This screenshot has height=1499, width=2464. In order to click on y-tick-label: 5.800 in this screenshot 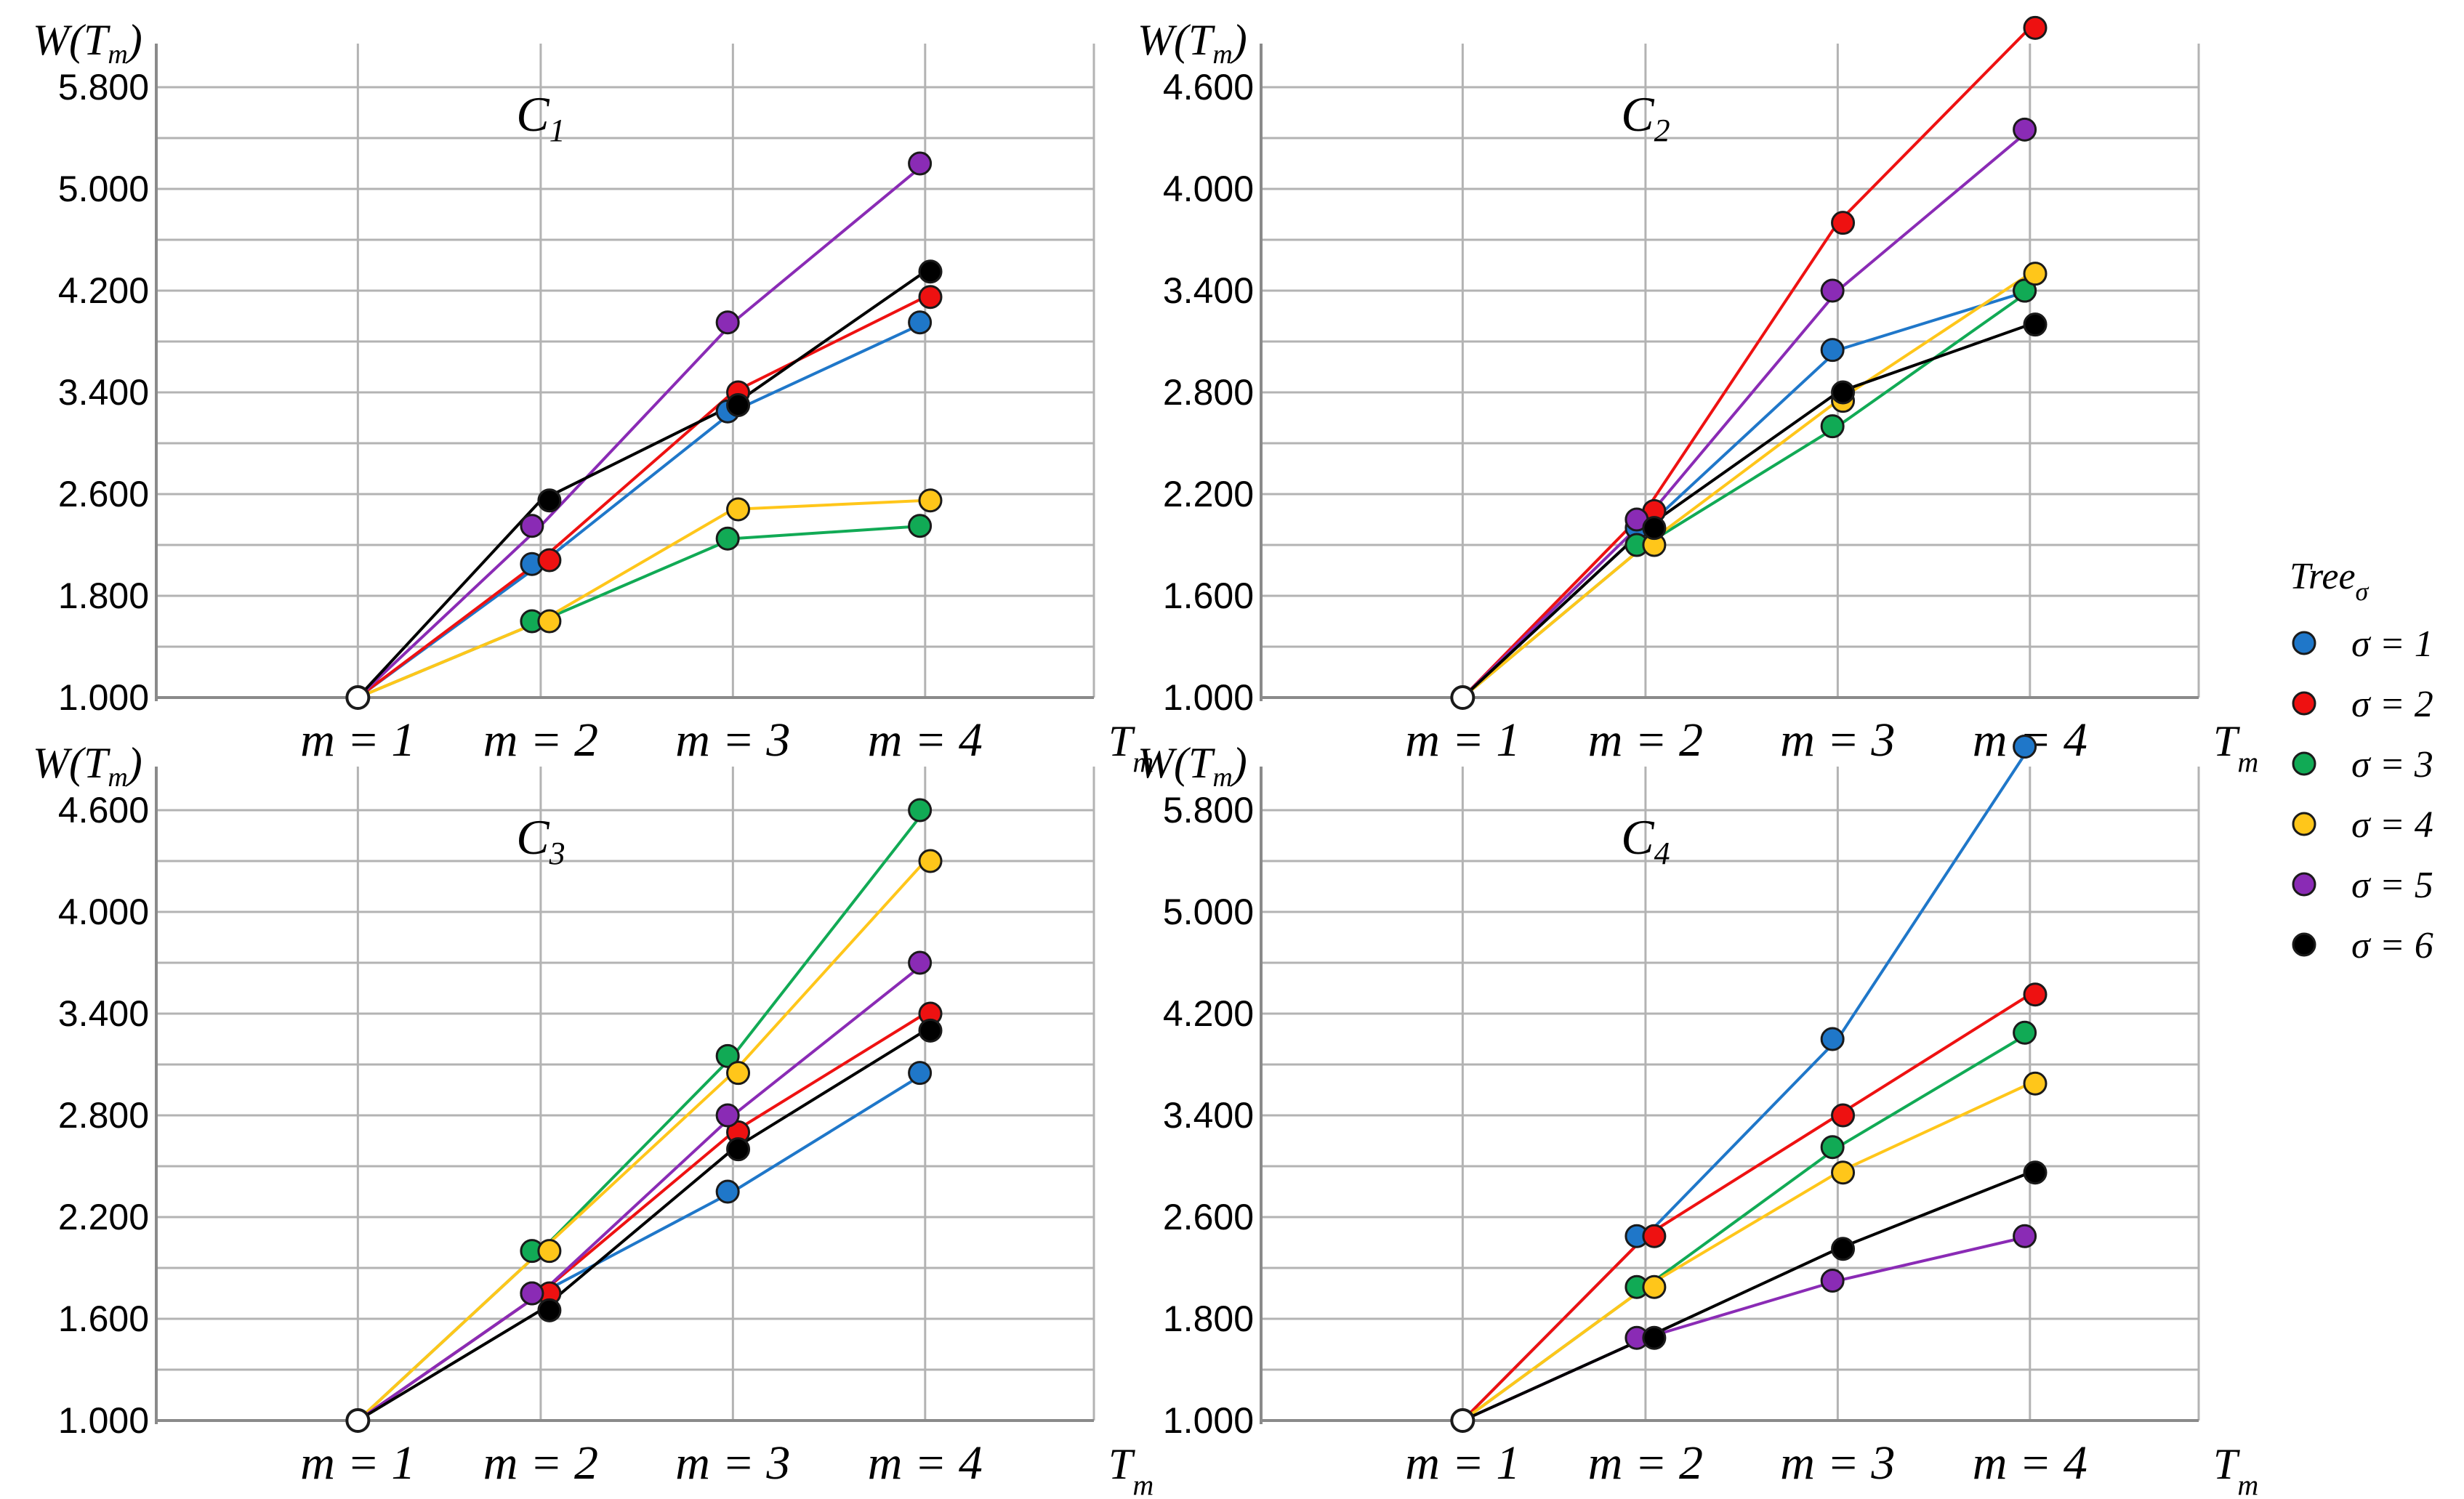, I will do `click(1208, 811)`.